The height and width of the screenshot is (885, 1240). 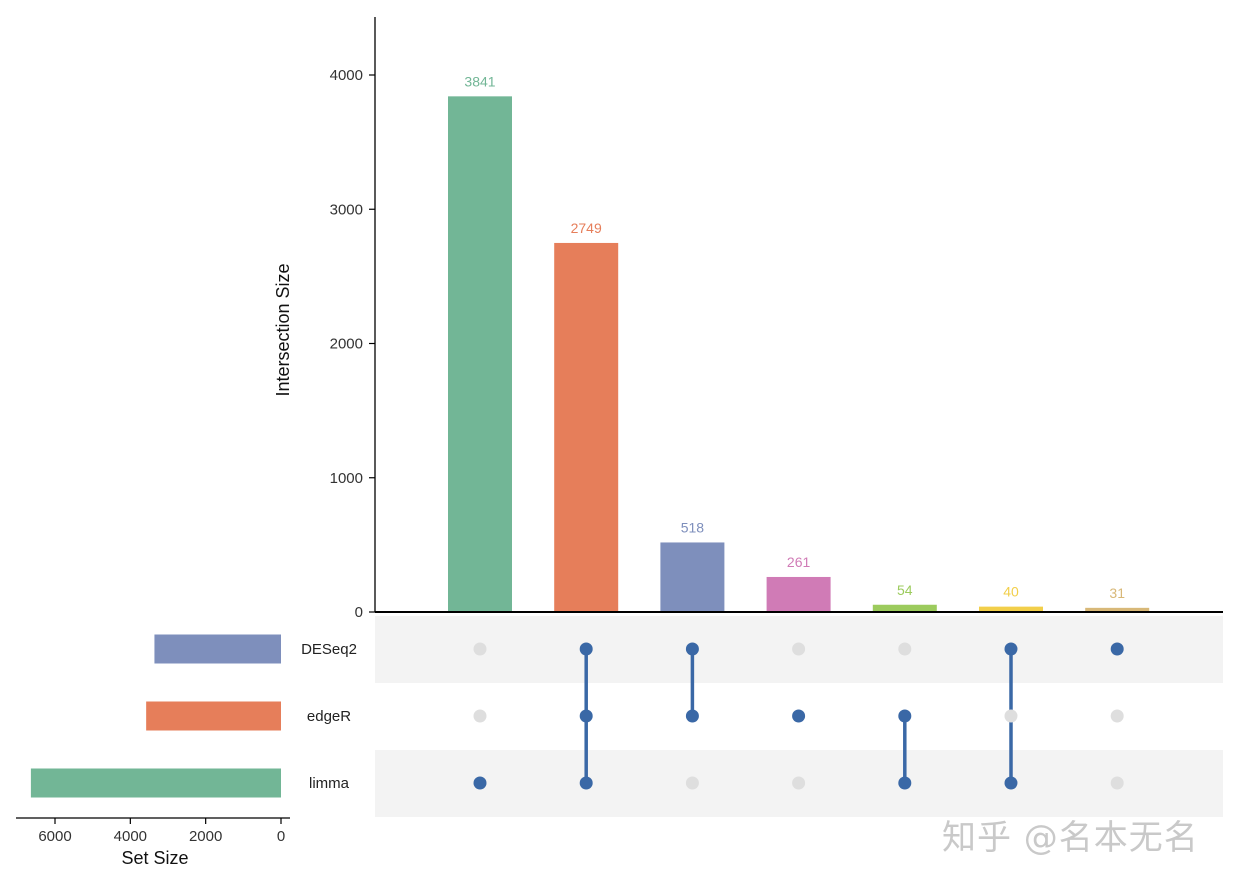 What do you see at coordinates (281, 836) in the screenshot?
I see `set-size-tick-label: 0` at bounding box center [281, 836].